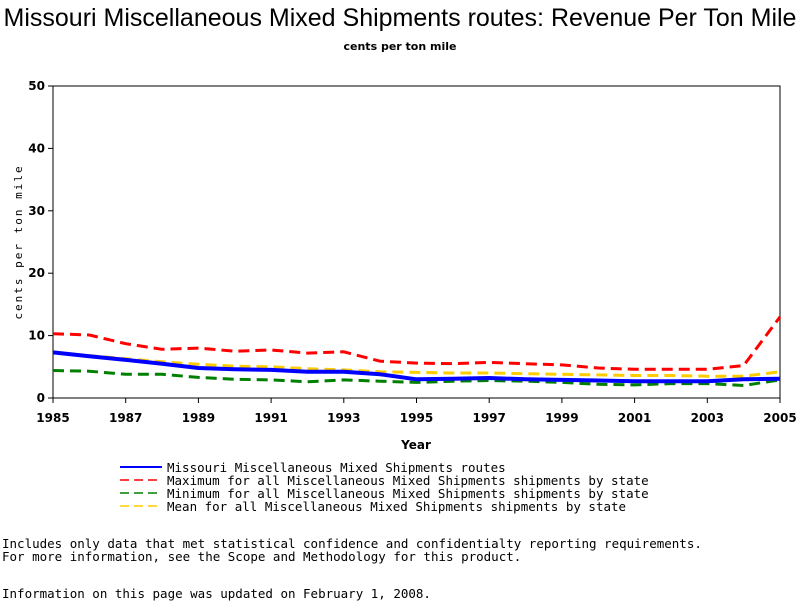 The width and height of the screenshot is (800, 601). Describe the element at coordinates (779, 418) in the screenshot. I see `x-tick-label: 2005` at that location.